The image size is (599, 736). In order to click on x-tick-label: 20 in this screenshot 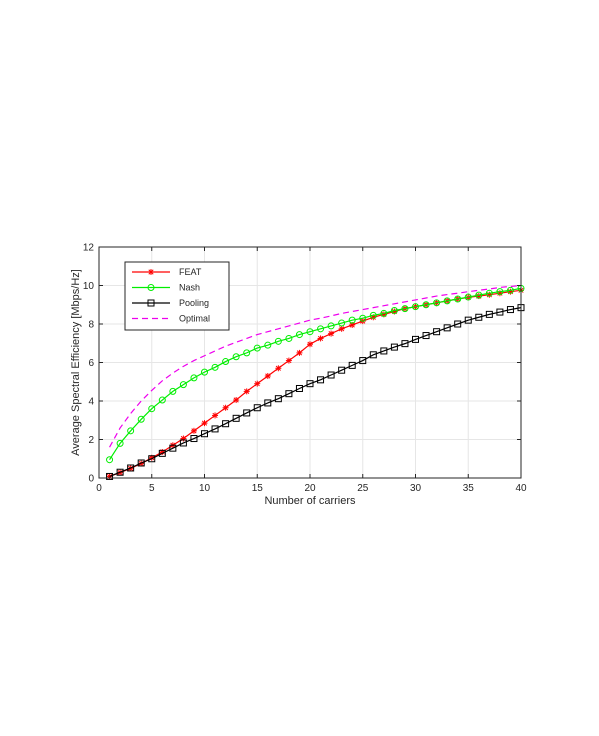, I will do `click(310, 488)`.